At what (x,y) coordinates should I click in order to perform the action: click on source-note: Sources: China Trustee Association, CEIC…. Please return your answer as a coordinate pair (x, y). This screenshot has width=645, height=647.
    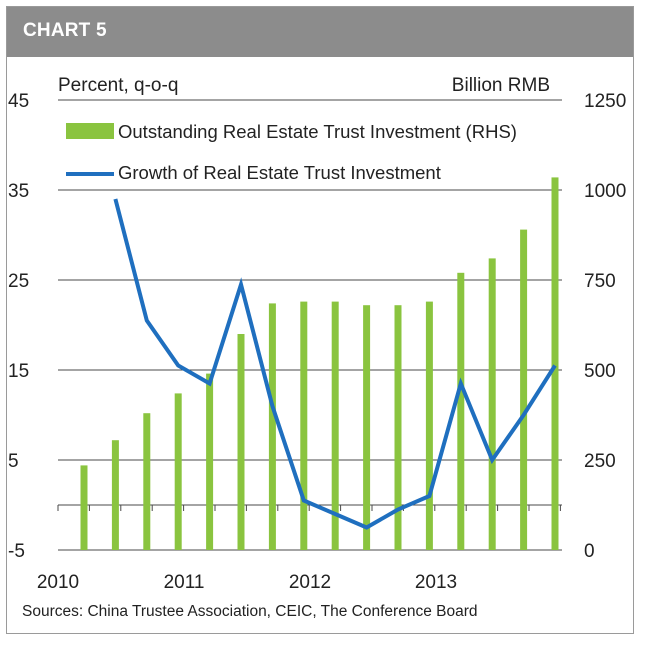
    Looking at the image, I should click on (250, 611).